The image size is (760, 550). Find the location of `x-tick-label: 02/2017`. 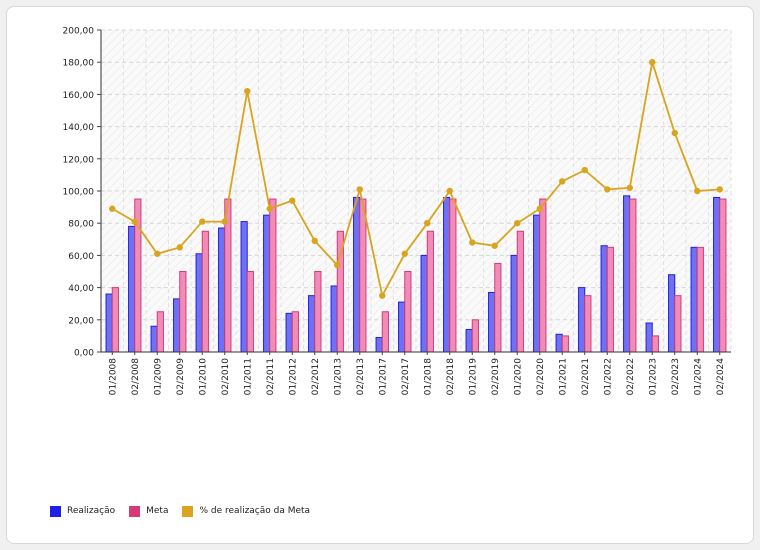

x-tick-label: 02/2017 is located at coordinates (406, 376).